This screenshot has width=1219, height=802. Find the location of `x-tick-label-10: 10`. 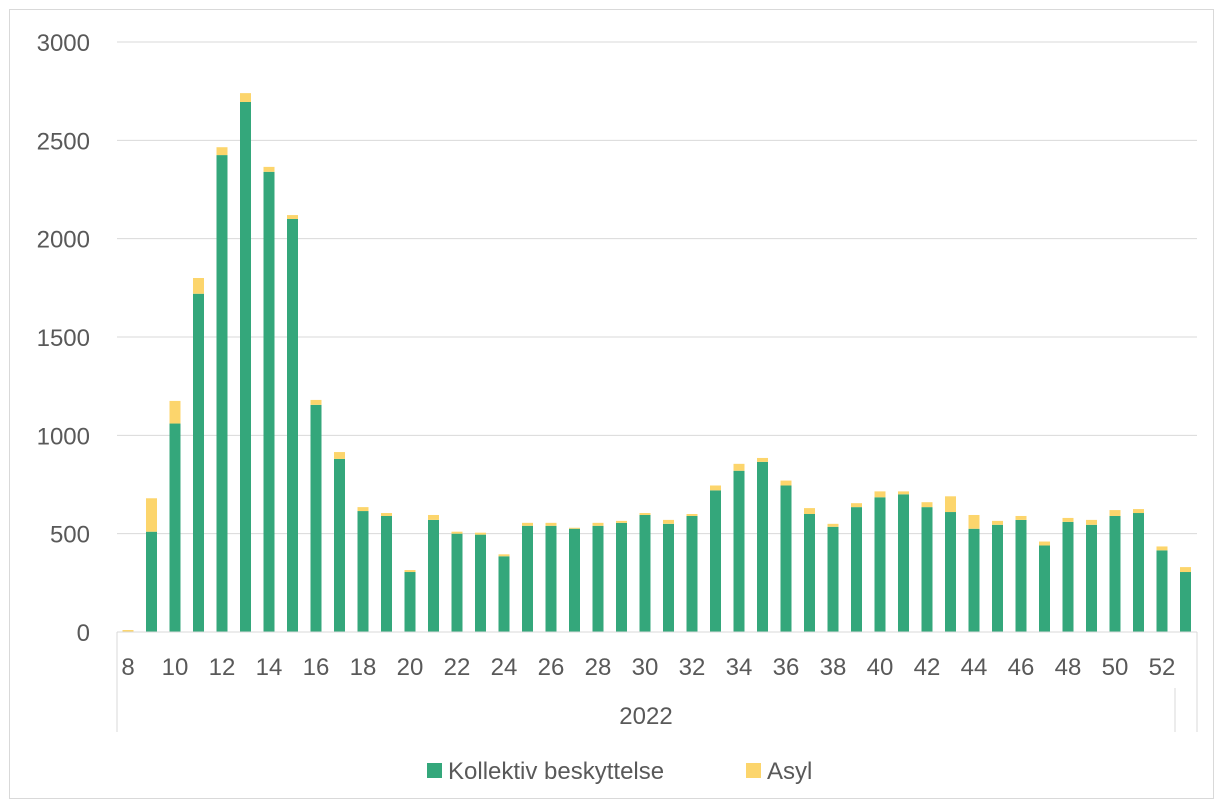

x-tick-label-10: 10 is located at coordinates (175, 667).